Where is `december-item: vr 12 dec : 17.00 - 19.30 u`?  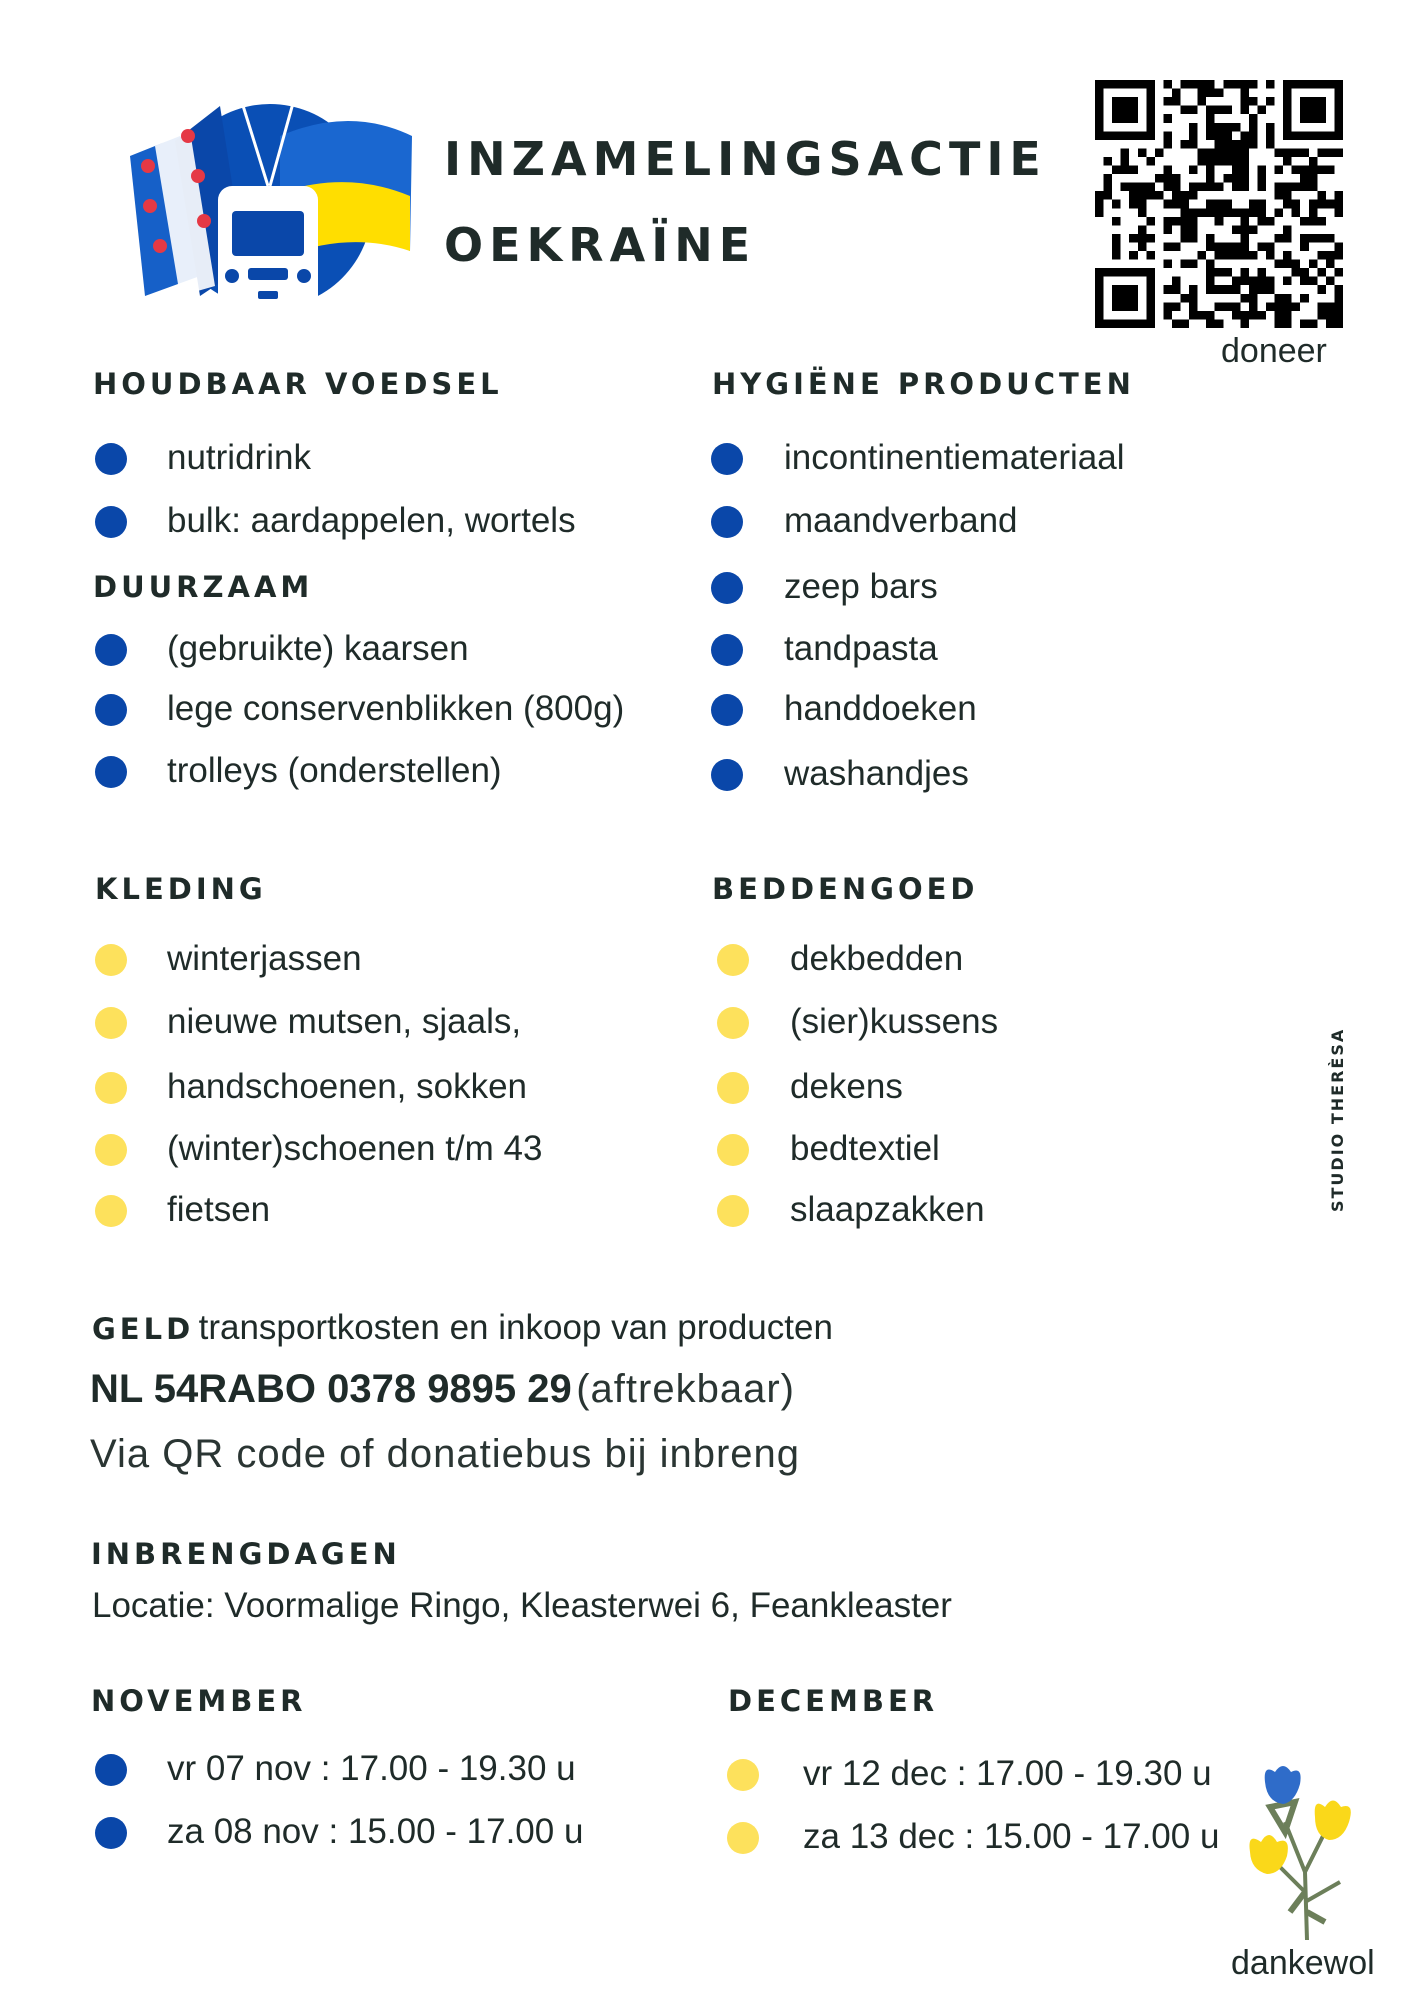
december-item: vr 12 dec : 17.00 - 19.30 u is located at coordinates (1007, 1773).